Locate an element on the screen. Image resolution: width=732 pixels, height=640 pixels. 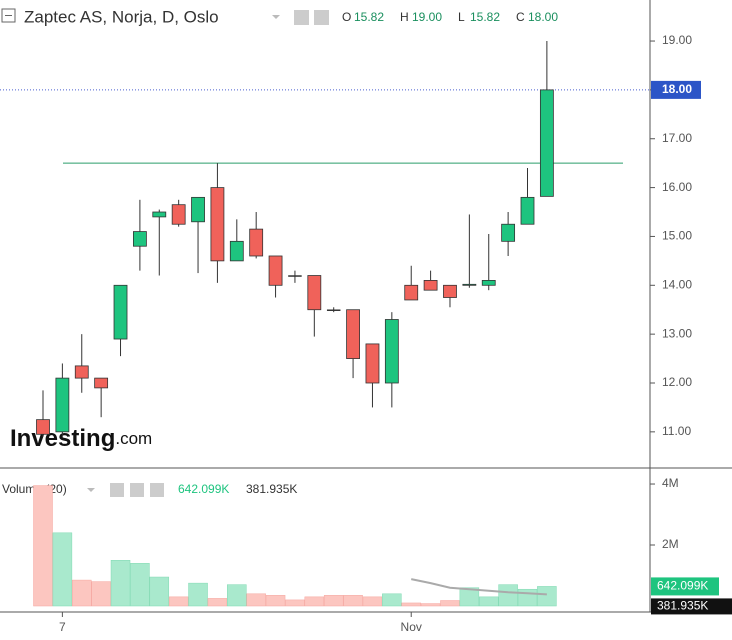
ohlc-key: H is located at coordinates (404, 17).